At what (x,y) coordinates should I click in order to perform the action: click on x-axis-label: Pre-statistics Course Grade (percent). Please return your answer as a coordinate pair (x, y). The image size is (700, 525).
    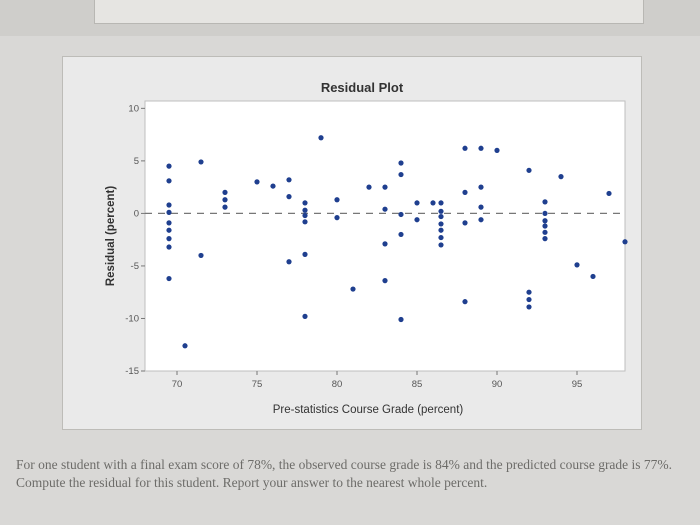
    Looking at the image, I should click on (368, 410).